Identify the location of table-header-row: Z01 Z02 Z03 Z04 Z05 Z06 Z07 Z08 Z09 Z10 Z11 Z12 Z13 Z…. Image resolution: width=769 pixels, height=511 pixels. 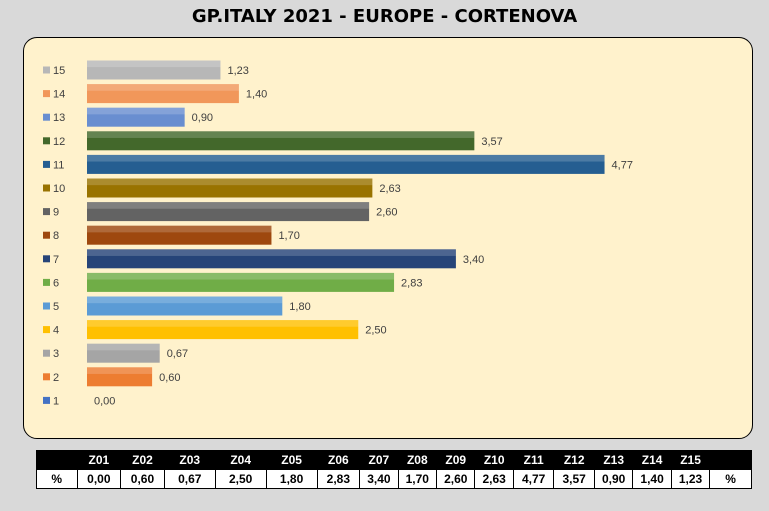
(394, 460).